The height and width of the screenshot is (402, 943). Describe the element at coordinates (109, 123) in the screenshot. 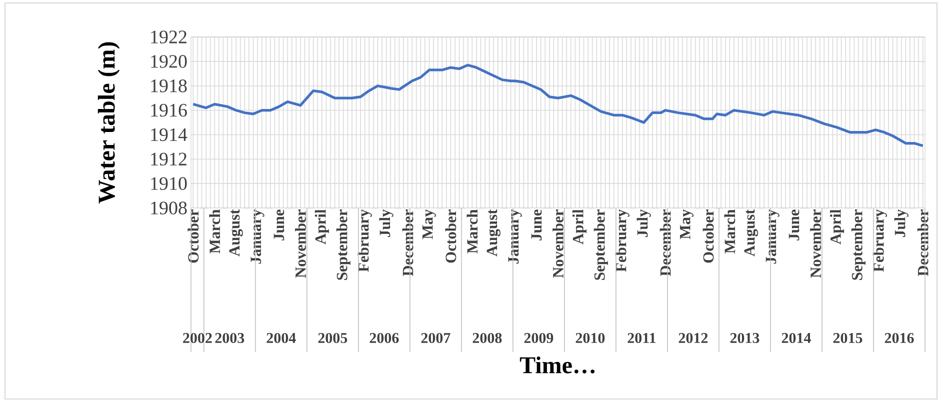

I see `y-axis-title: Water table (m)` at that location.